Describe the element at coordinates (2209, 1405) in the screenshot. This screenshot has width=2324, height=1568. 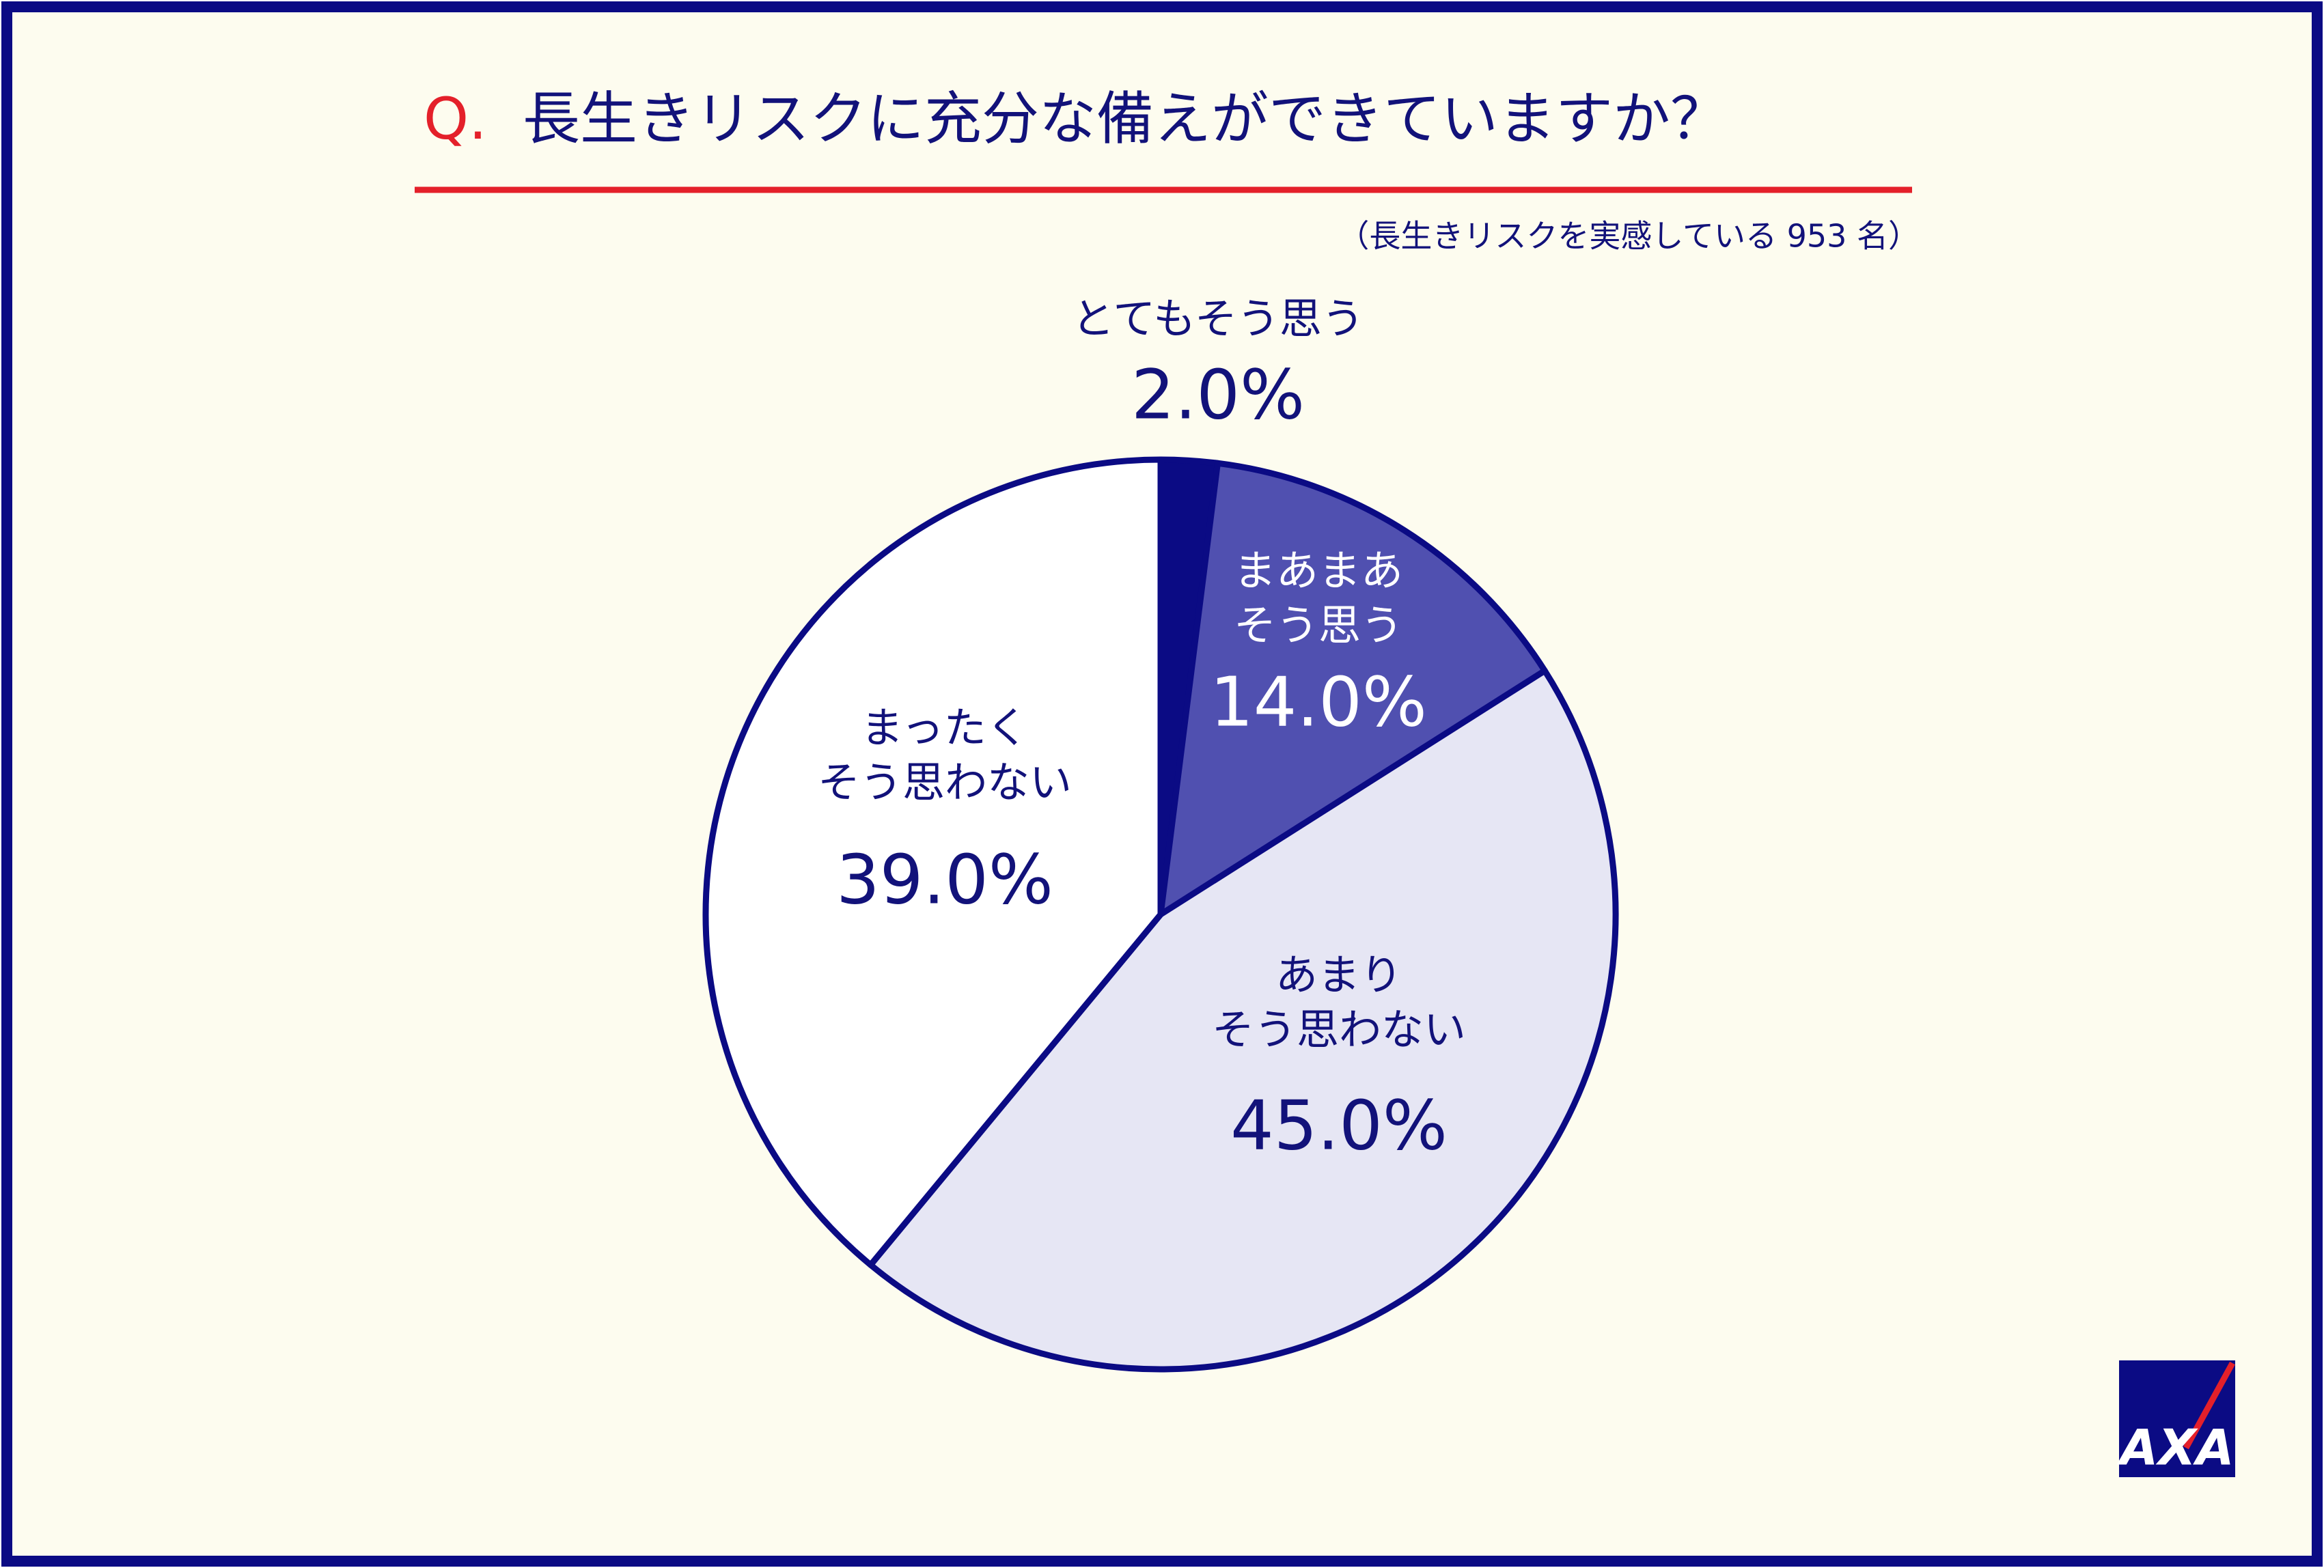
I see `logo-stripe` at that location.